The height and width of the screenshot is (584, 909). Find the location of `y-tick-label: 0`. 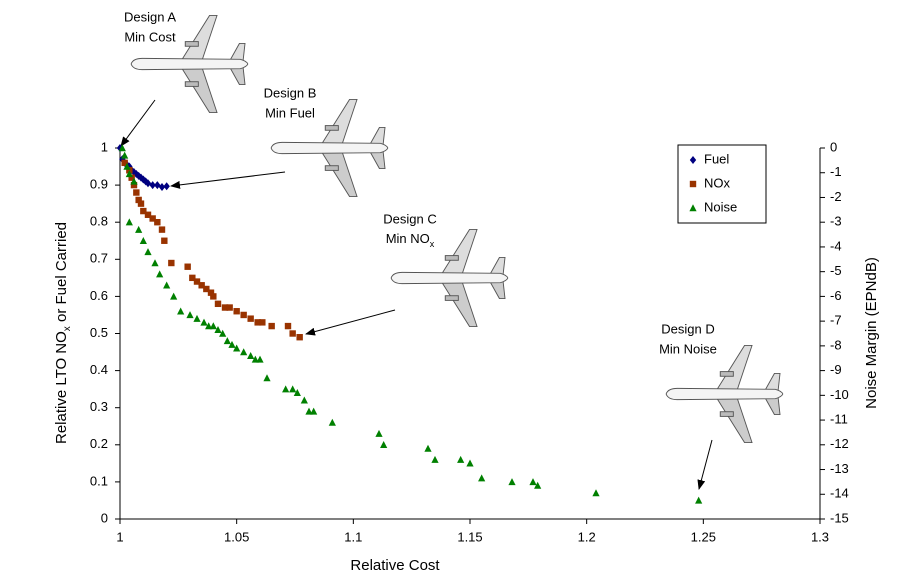

y-tick-label: 0 is located at coordinates (104, 517).